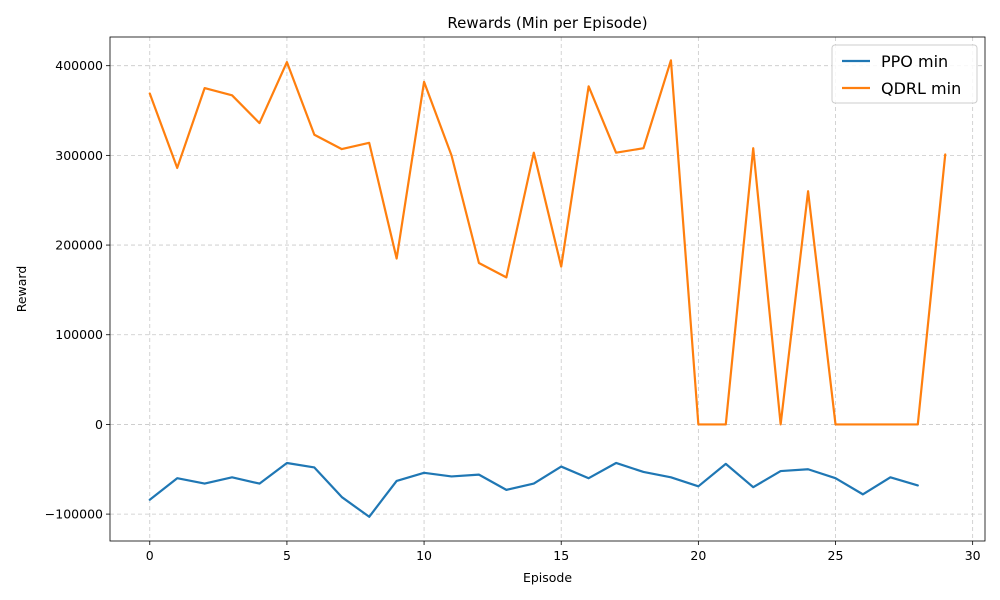  I want to click on x-tick-label: 0, so click(150, 555).